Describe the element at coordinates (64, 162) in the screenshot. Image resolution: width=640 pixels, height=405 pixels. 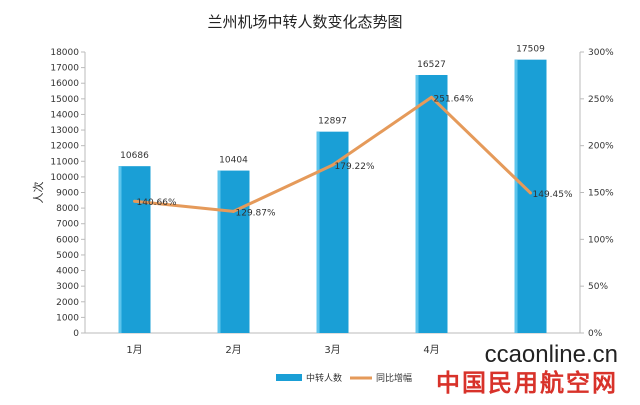
I see `y-tick-label: 11000` at that location.